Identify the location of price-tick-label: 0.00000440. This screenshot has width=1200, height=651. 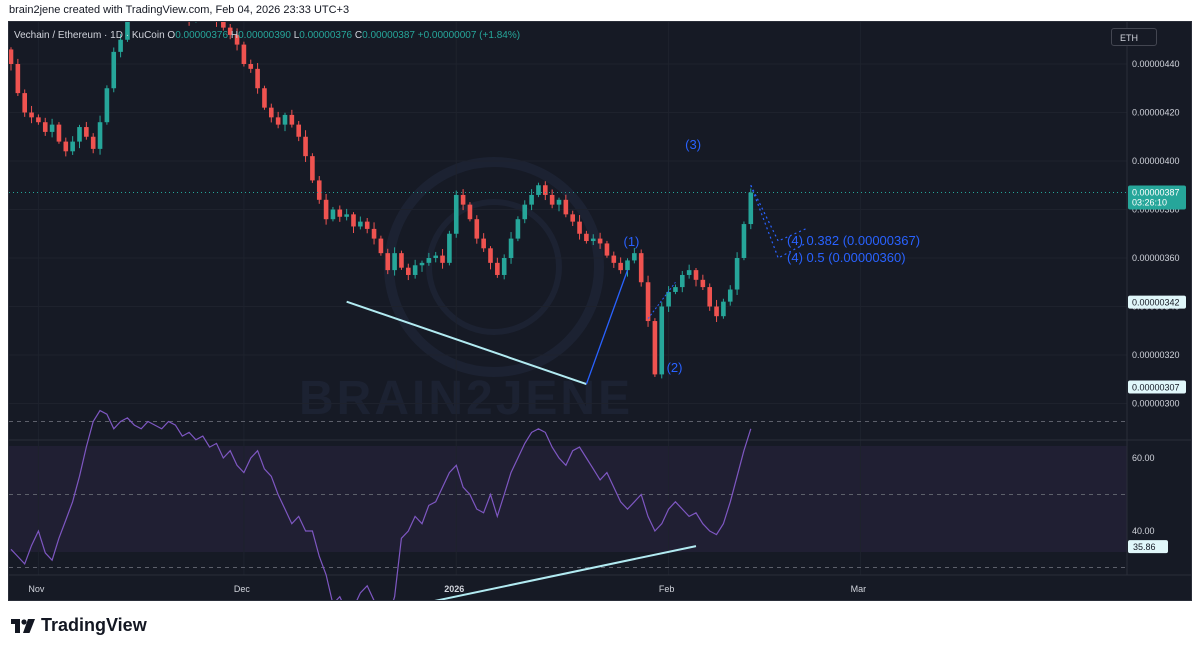
(1156, 64).